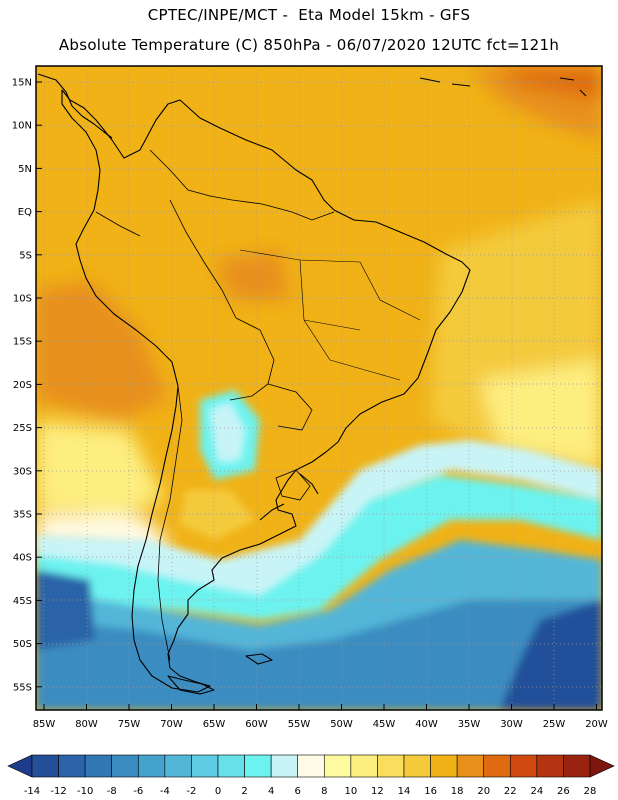  Describe the element at coordinates (252, 359) in the screenshot. I see `border-bolivia` at that location.